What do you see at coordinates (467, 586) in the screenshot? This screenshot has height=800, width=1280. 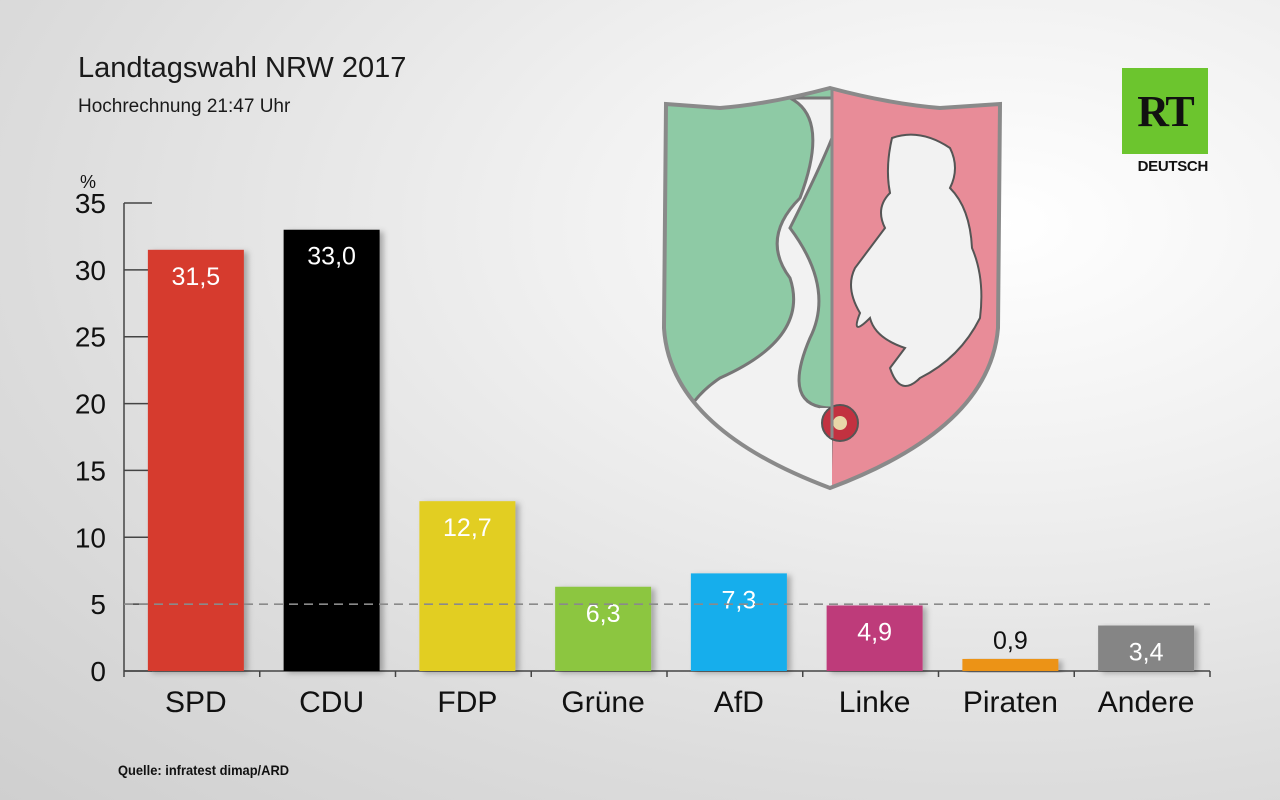 I see `bar-fdp` at bounding box center [467, 586].